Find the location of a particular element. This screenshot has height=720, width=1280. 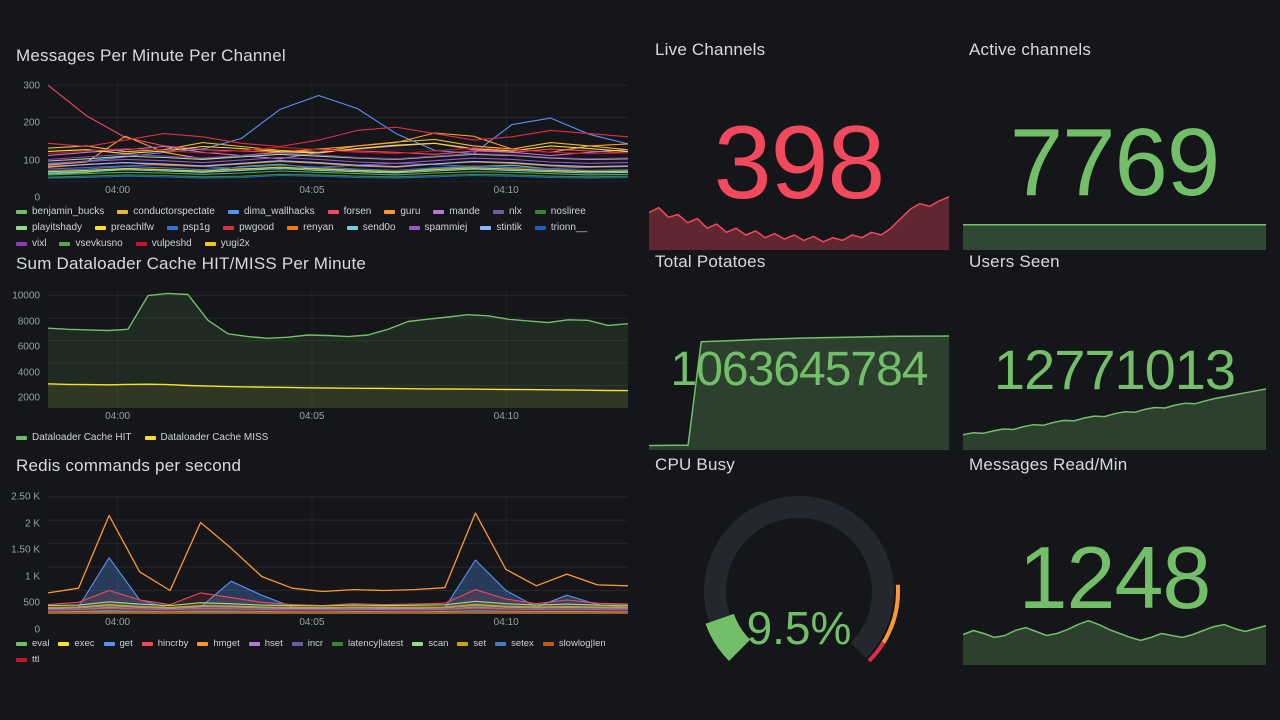

panel-title: CPU Busy is located at coordinates (695, 464).